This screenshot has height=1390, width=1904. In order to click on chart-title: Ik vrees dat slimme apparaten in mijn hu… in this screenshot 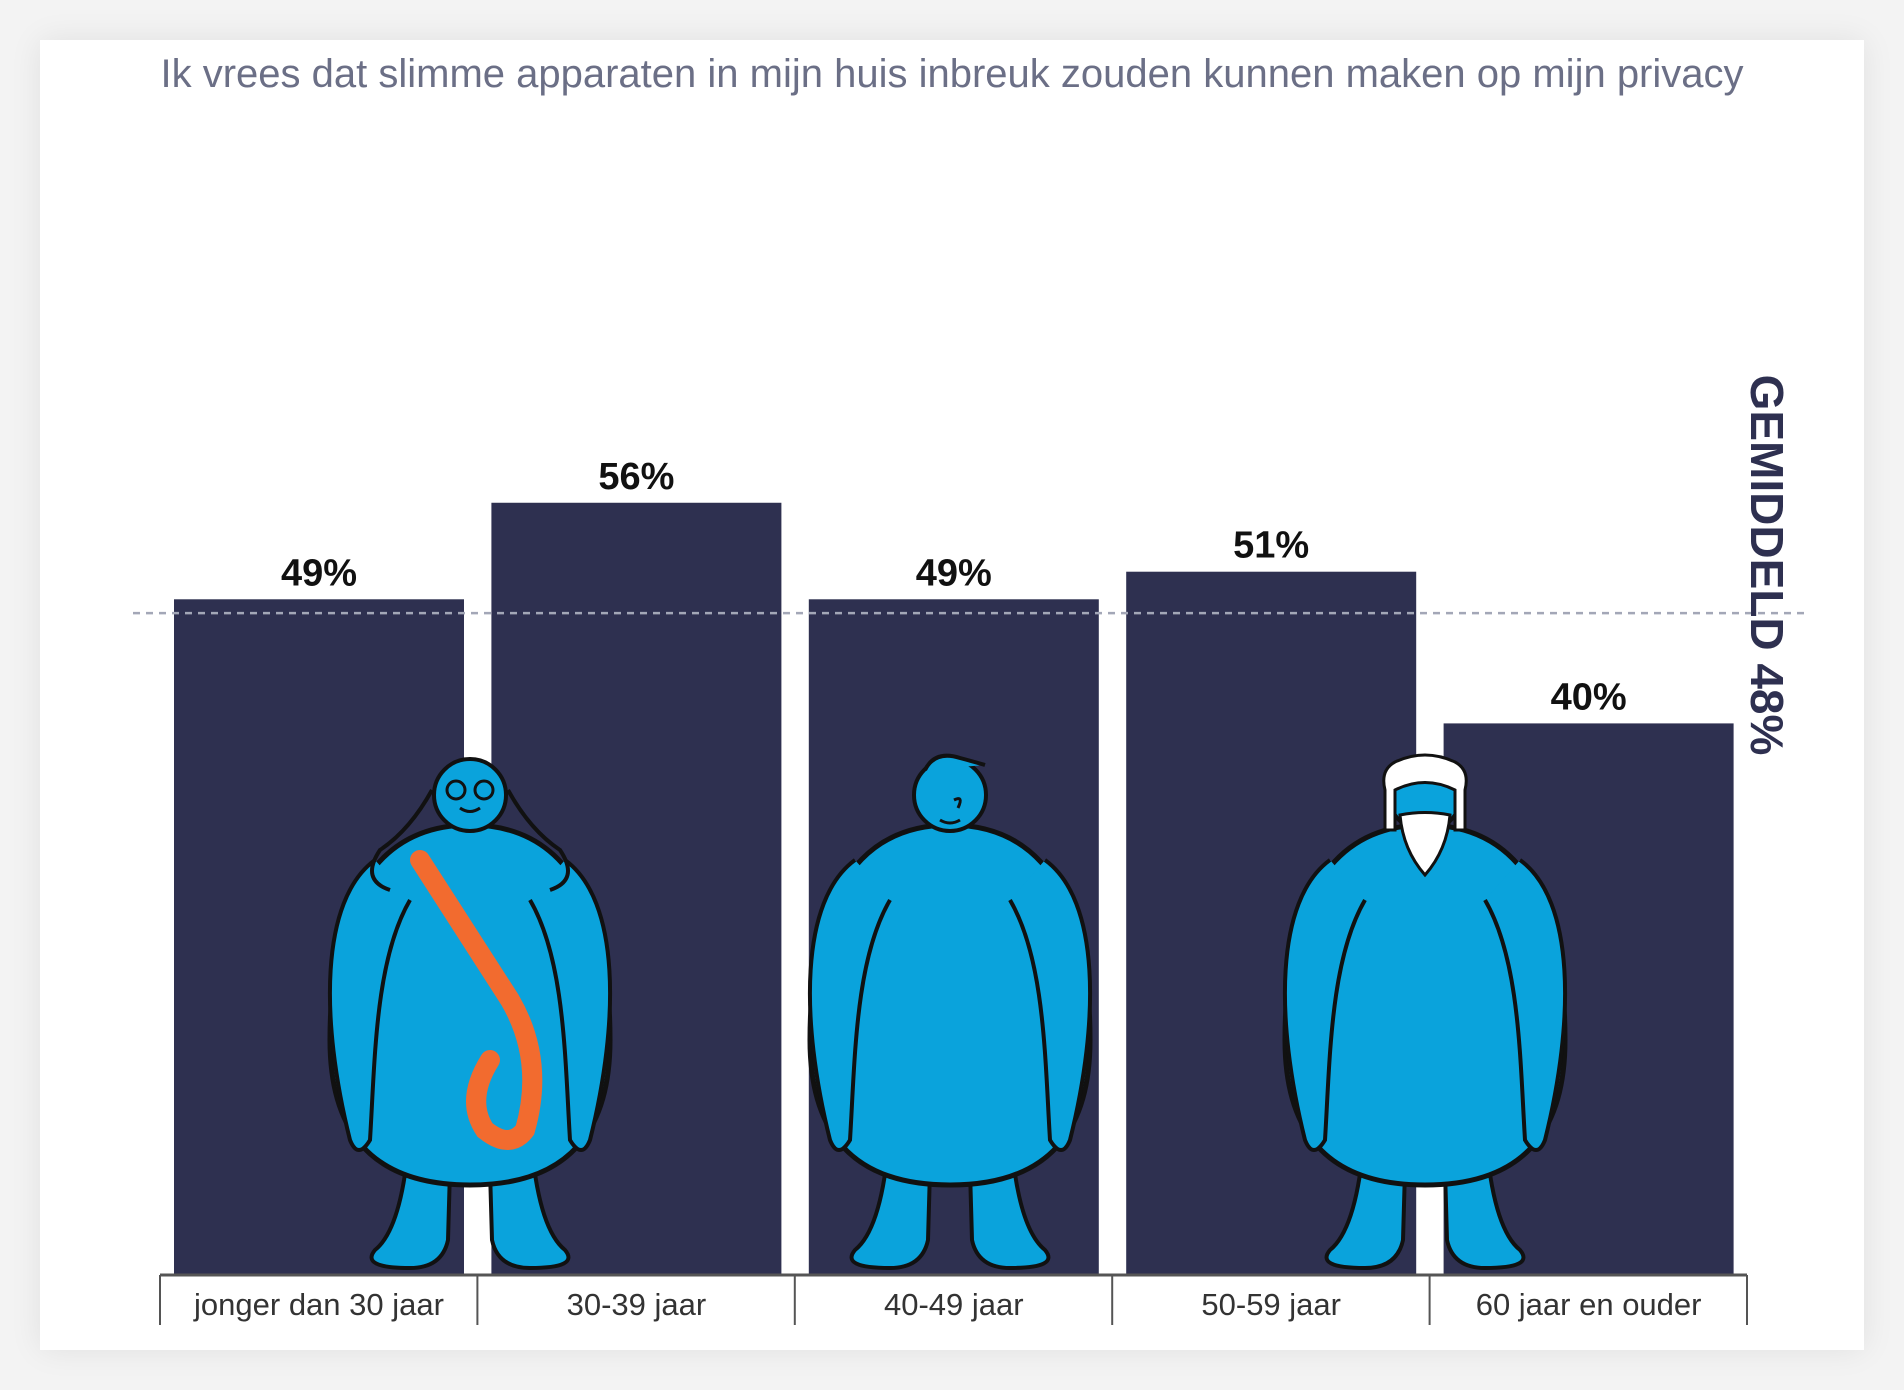, I will do `click(952, 74)`.